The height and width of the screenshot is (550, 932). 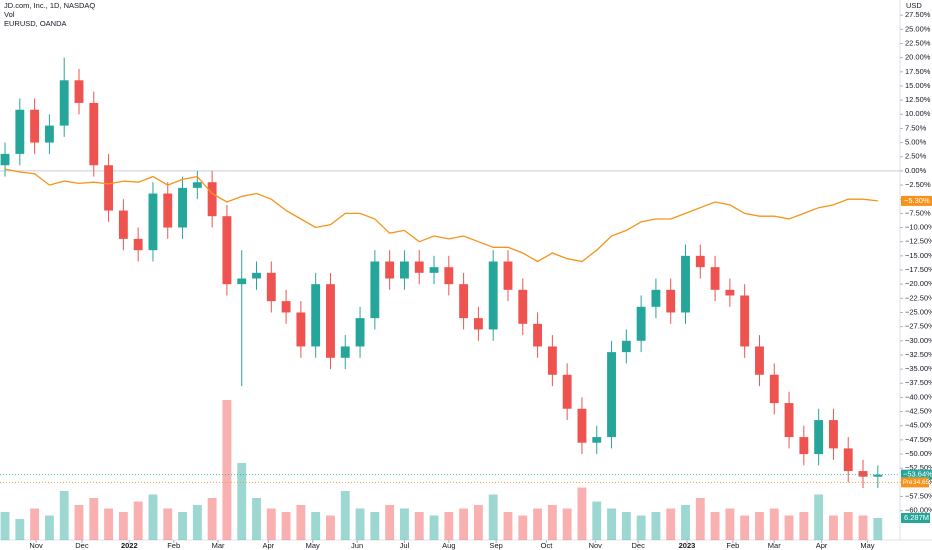 I want to click on y-tick-label: −40.00%, so click(x=918, y=396).